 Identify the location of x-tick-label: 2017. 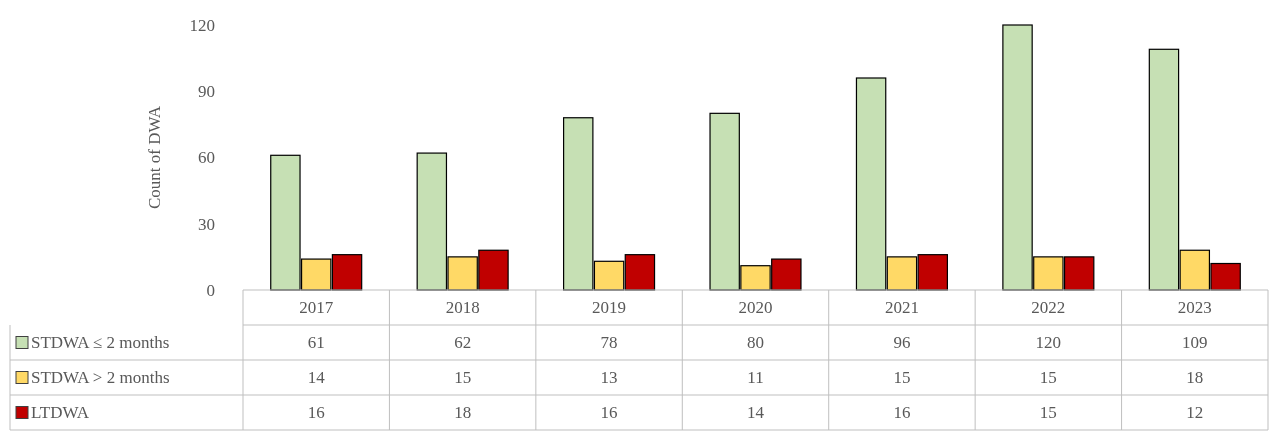
(316, 308).